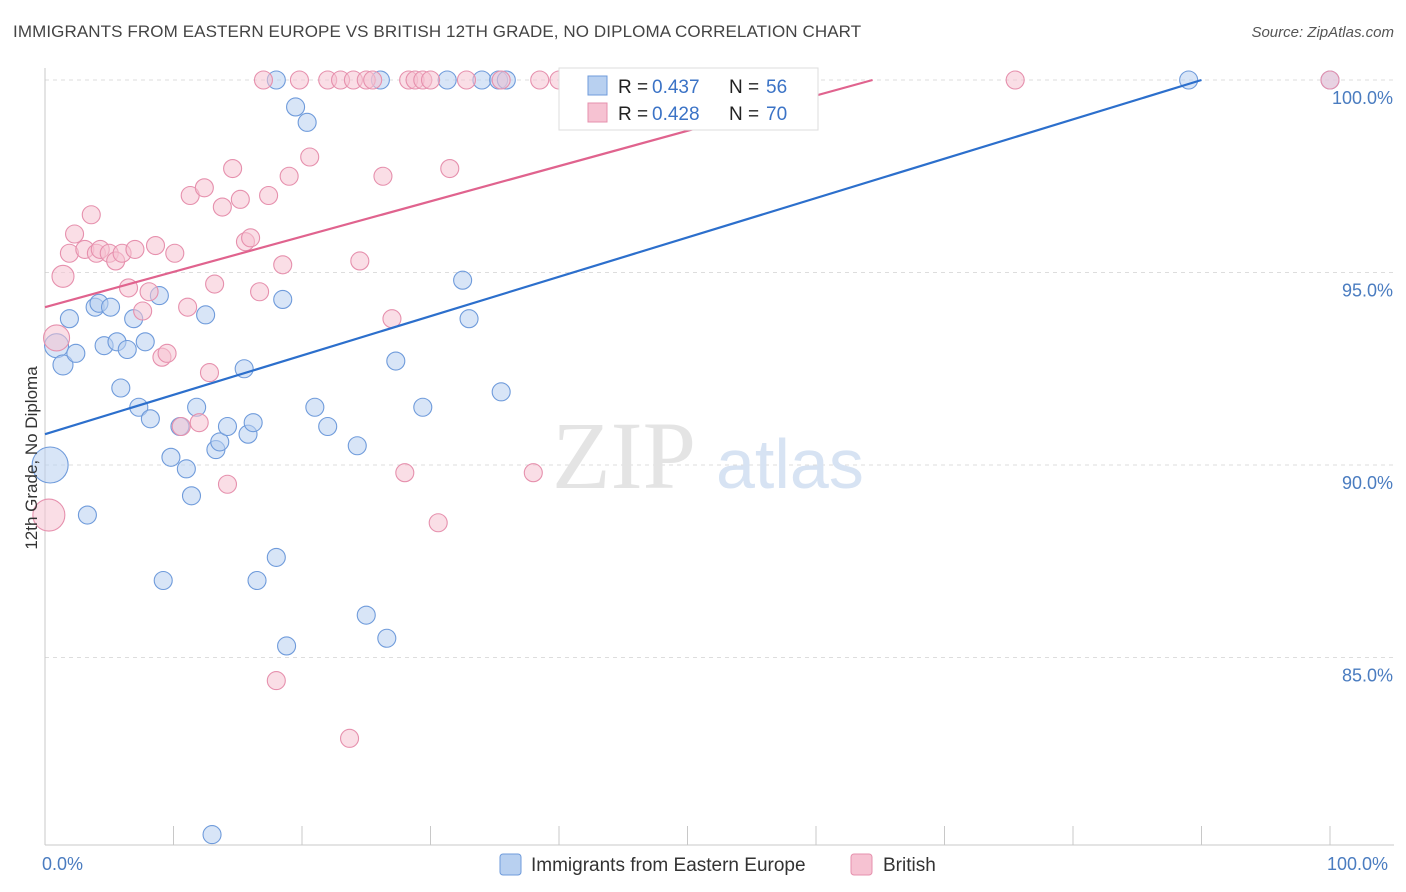 This screenshot has height=892, width=1406. What do you see at coordinates (776, 114) in the screenshot?
I see `stats-n-value-1: 70` at bounding box center [776, 114].